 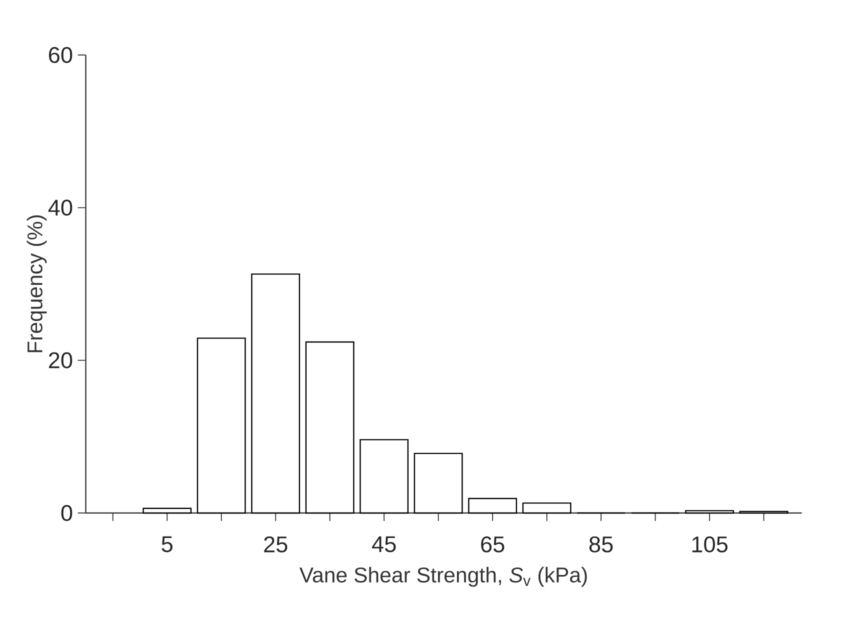 What do you see at coordinates (60, 208) in the screenshot?
I see `y-tick-label: 40` at bounding box center [60, 208].